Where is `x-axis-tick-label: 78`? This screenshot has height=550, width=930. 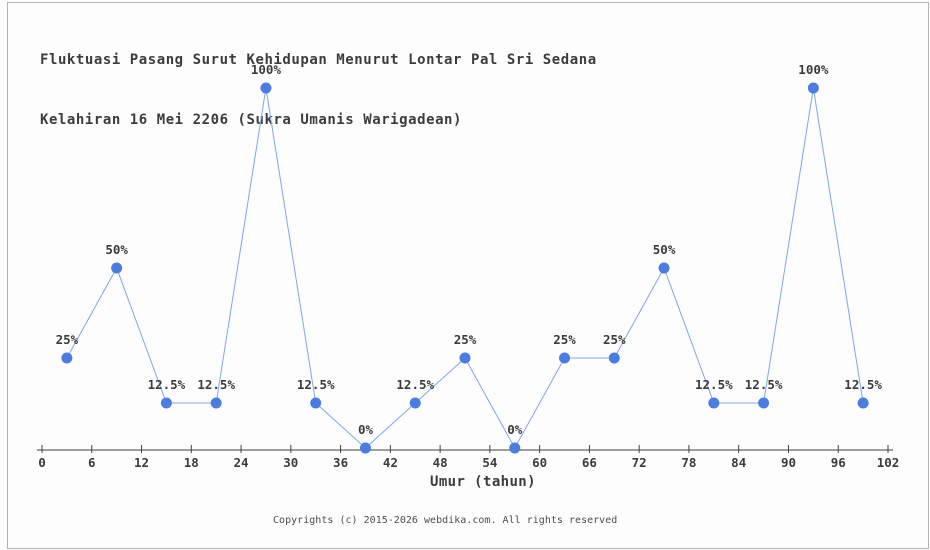
x-axis-tick-label: 78 is located at coordinates (688, 462).